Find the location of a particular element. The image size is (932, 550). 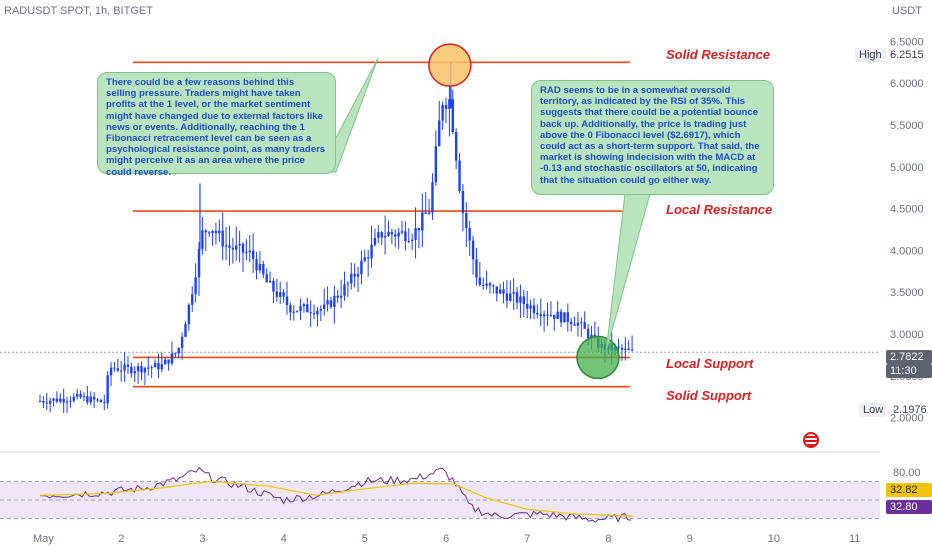

symbol-title: RADUSDT SPOT, 1h, BITGET is located at coordinates (78, 11).